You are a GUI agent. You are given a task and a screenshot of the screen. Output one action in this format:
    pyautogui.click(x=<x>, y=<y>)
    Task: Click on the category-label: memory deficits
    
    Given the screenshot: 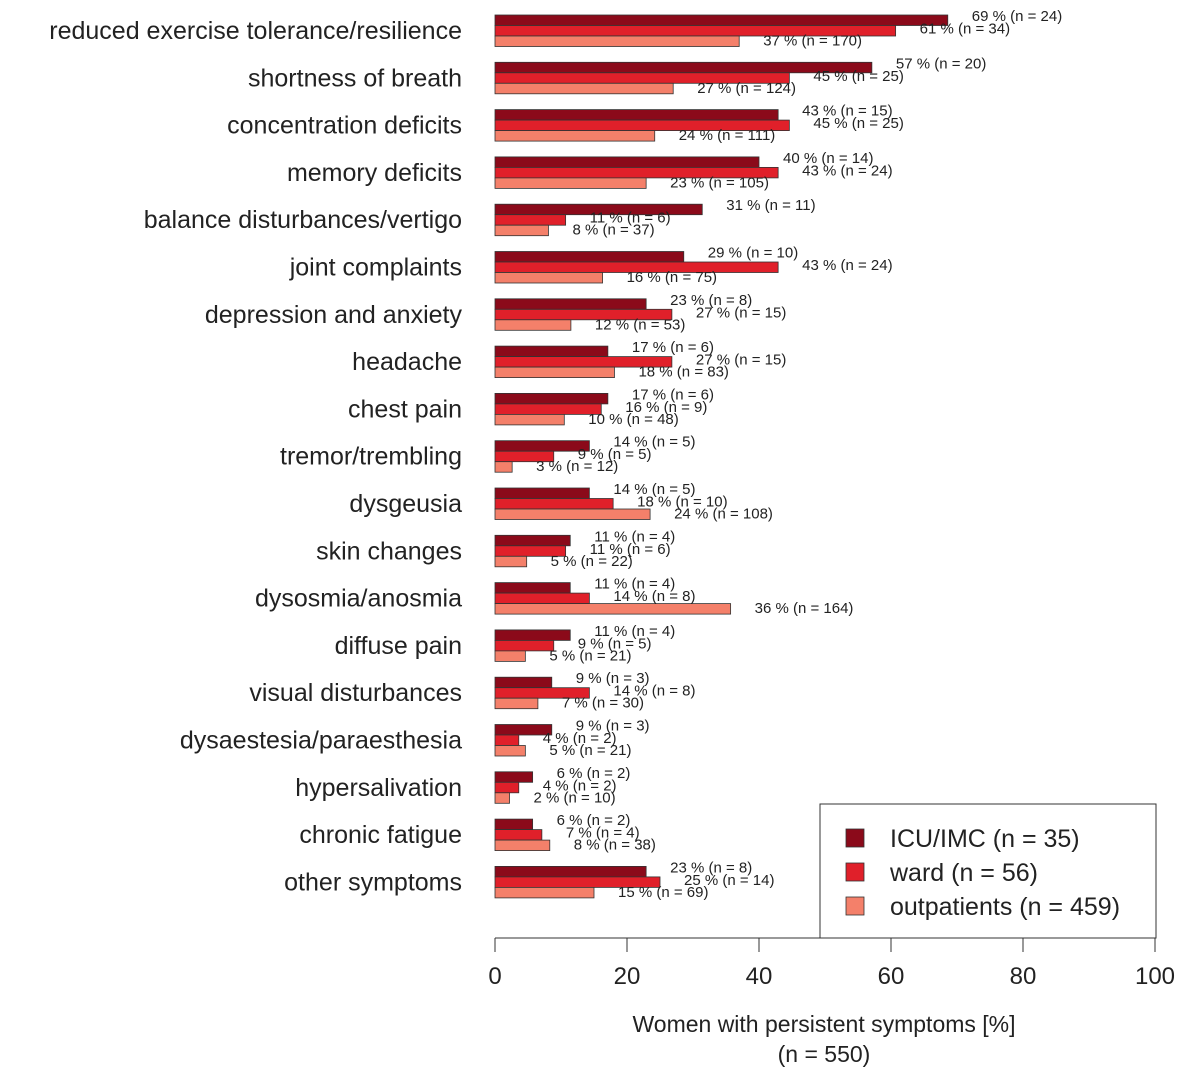 What is the action you would take?
    pyautogui.click(x=374, y=173)
    